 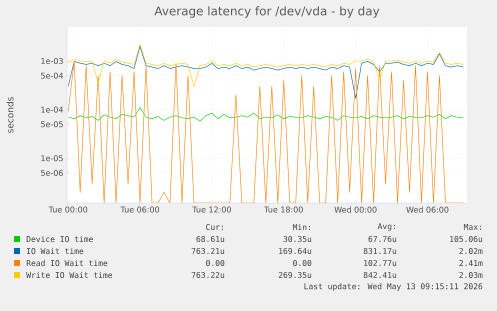 I want to click on y-axis-title: seconds, so click(x=10, y=115).